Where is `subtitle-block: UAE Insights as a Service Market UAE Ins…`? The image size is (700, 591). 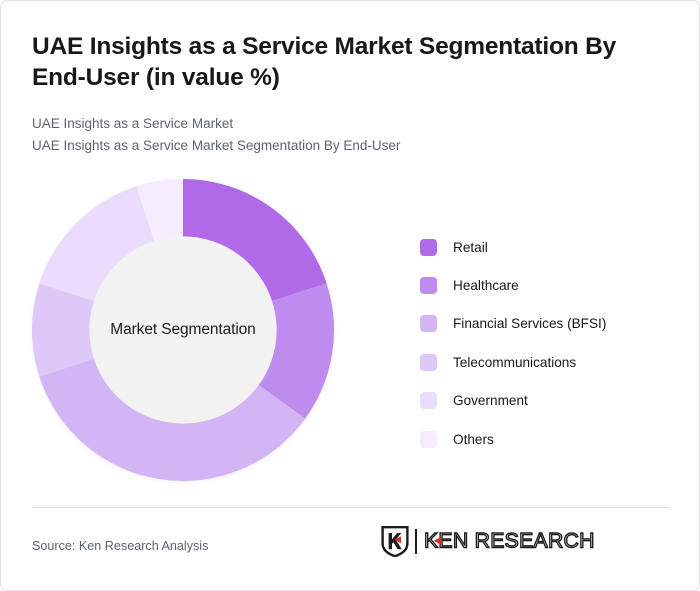 subtitle-block: UAE Insights as a Service Market UAE Ins… is located at coordinates (332, 135).